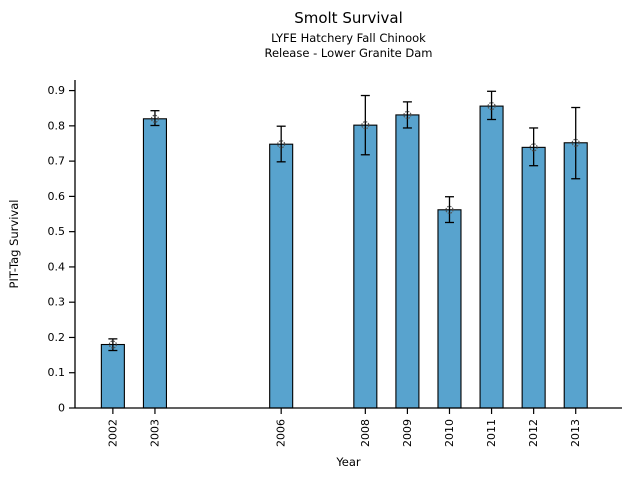  Describe the element at coordinates (365, 433) in the screenshot. I see `x-tick-label: 2008` at that location.